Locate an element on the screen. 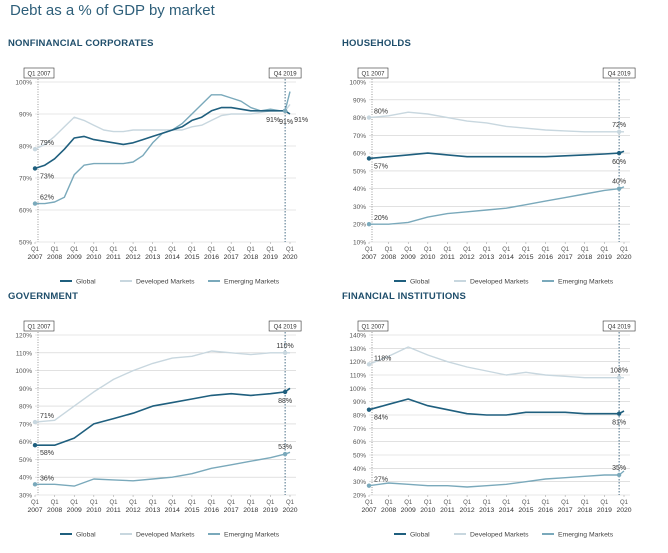 Image resolution: width=668 pixels, height=553 pixels. series-line-emerging is located at coordinates (163, 148).